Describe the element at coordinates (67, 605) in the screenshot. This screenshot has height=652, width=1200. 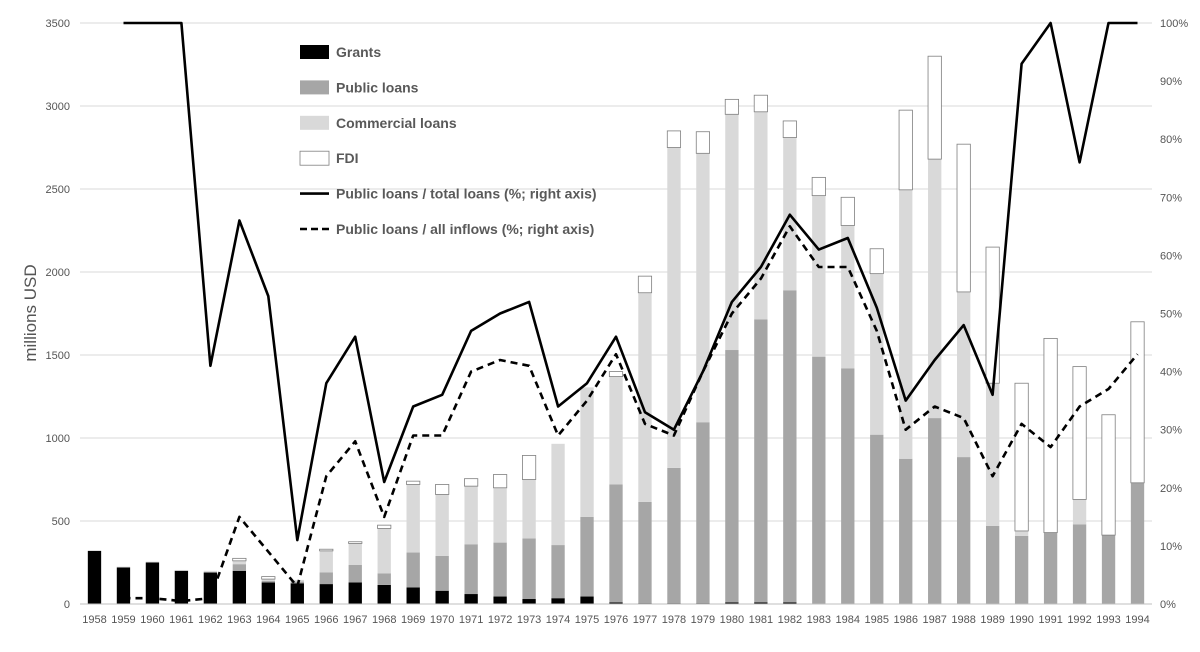
I see `y-tick-label: 0` at that location.